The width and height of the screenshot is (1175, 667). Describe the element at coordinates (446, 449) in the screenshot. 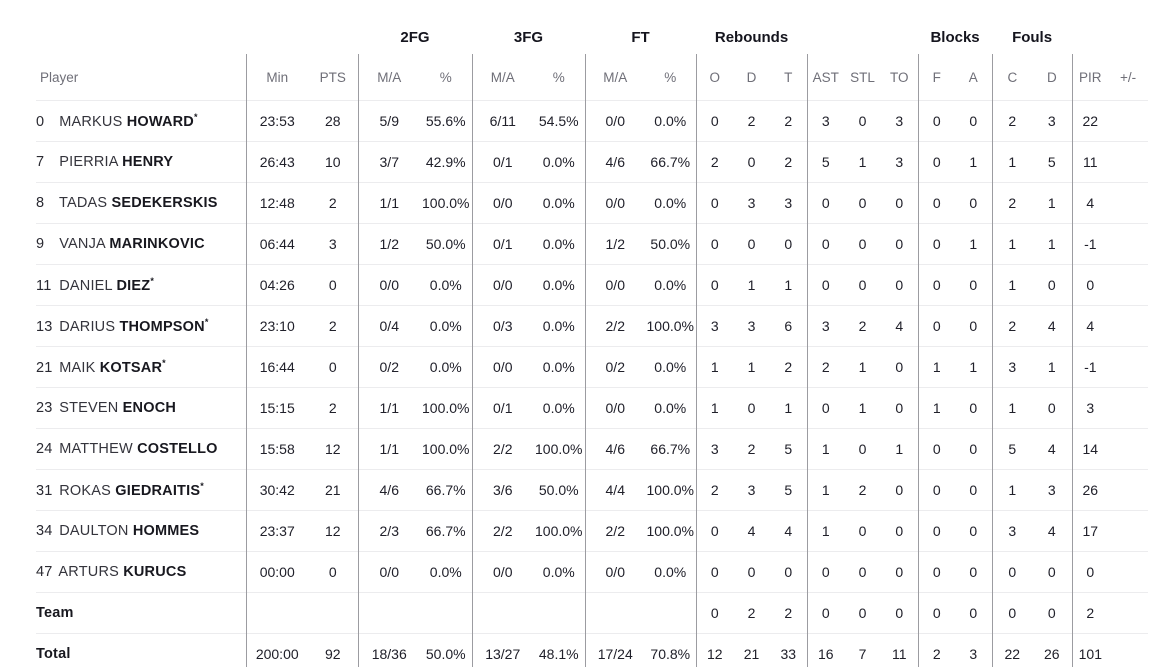

I see `stat-cell: 100.0%` at that location.